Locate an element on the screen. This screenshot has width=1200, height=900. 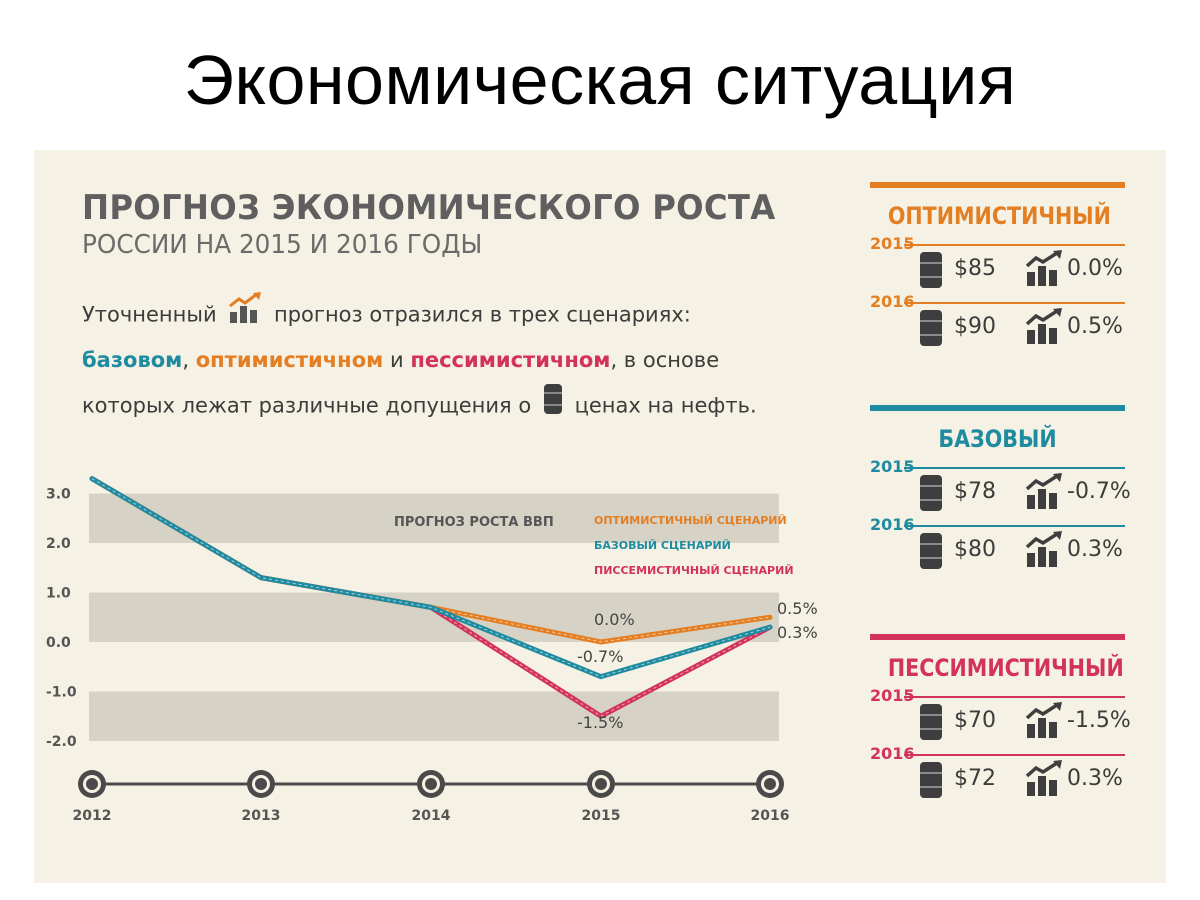
scenario-row: 2016 $80 0.3% is located at coordinates (1000, 540).